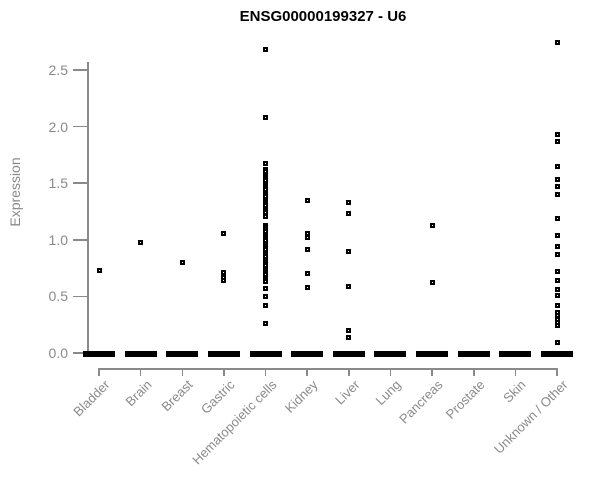  I want to click on y-tick-label: 0.0, so click(58, 353).